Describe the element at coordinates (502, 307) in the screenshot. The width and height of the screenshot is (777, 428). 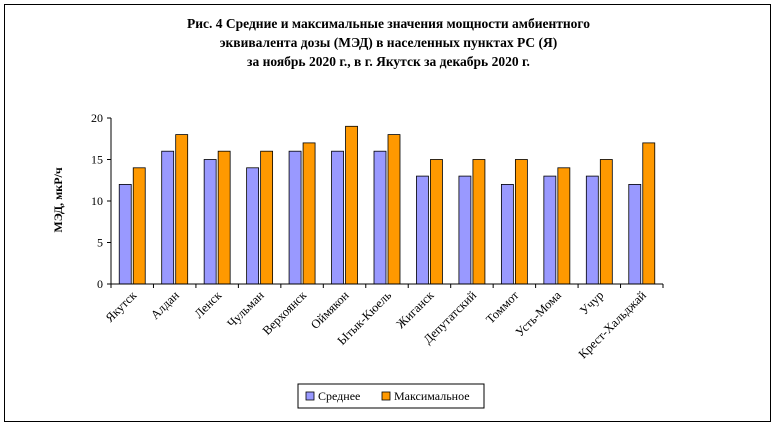
I see `x-category-label: Томмот` at that location.